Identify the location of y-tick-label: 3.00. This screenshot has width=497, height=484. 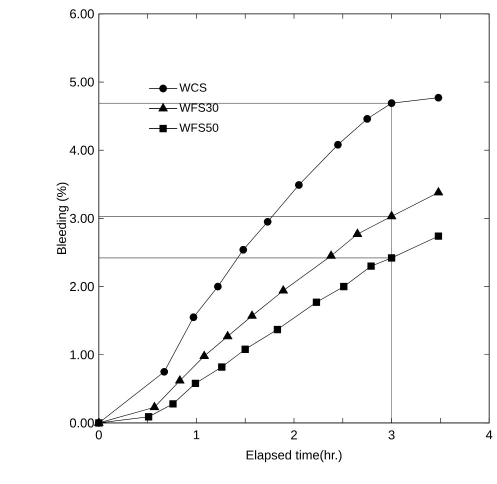
(82, 218).